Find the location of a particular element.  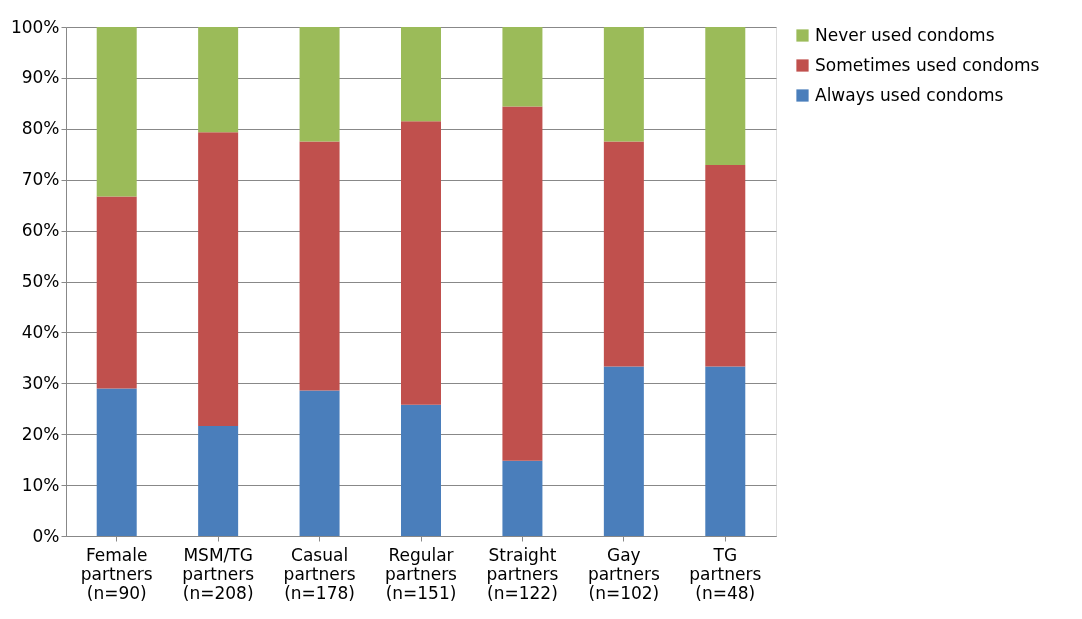

y-tick-label: 0% is located at coordinates (46, 535).